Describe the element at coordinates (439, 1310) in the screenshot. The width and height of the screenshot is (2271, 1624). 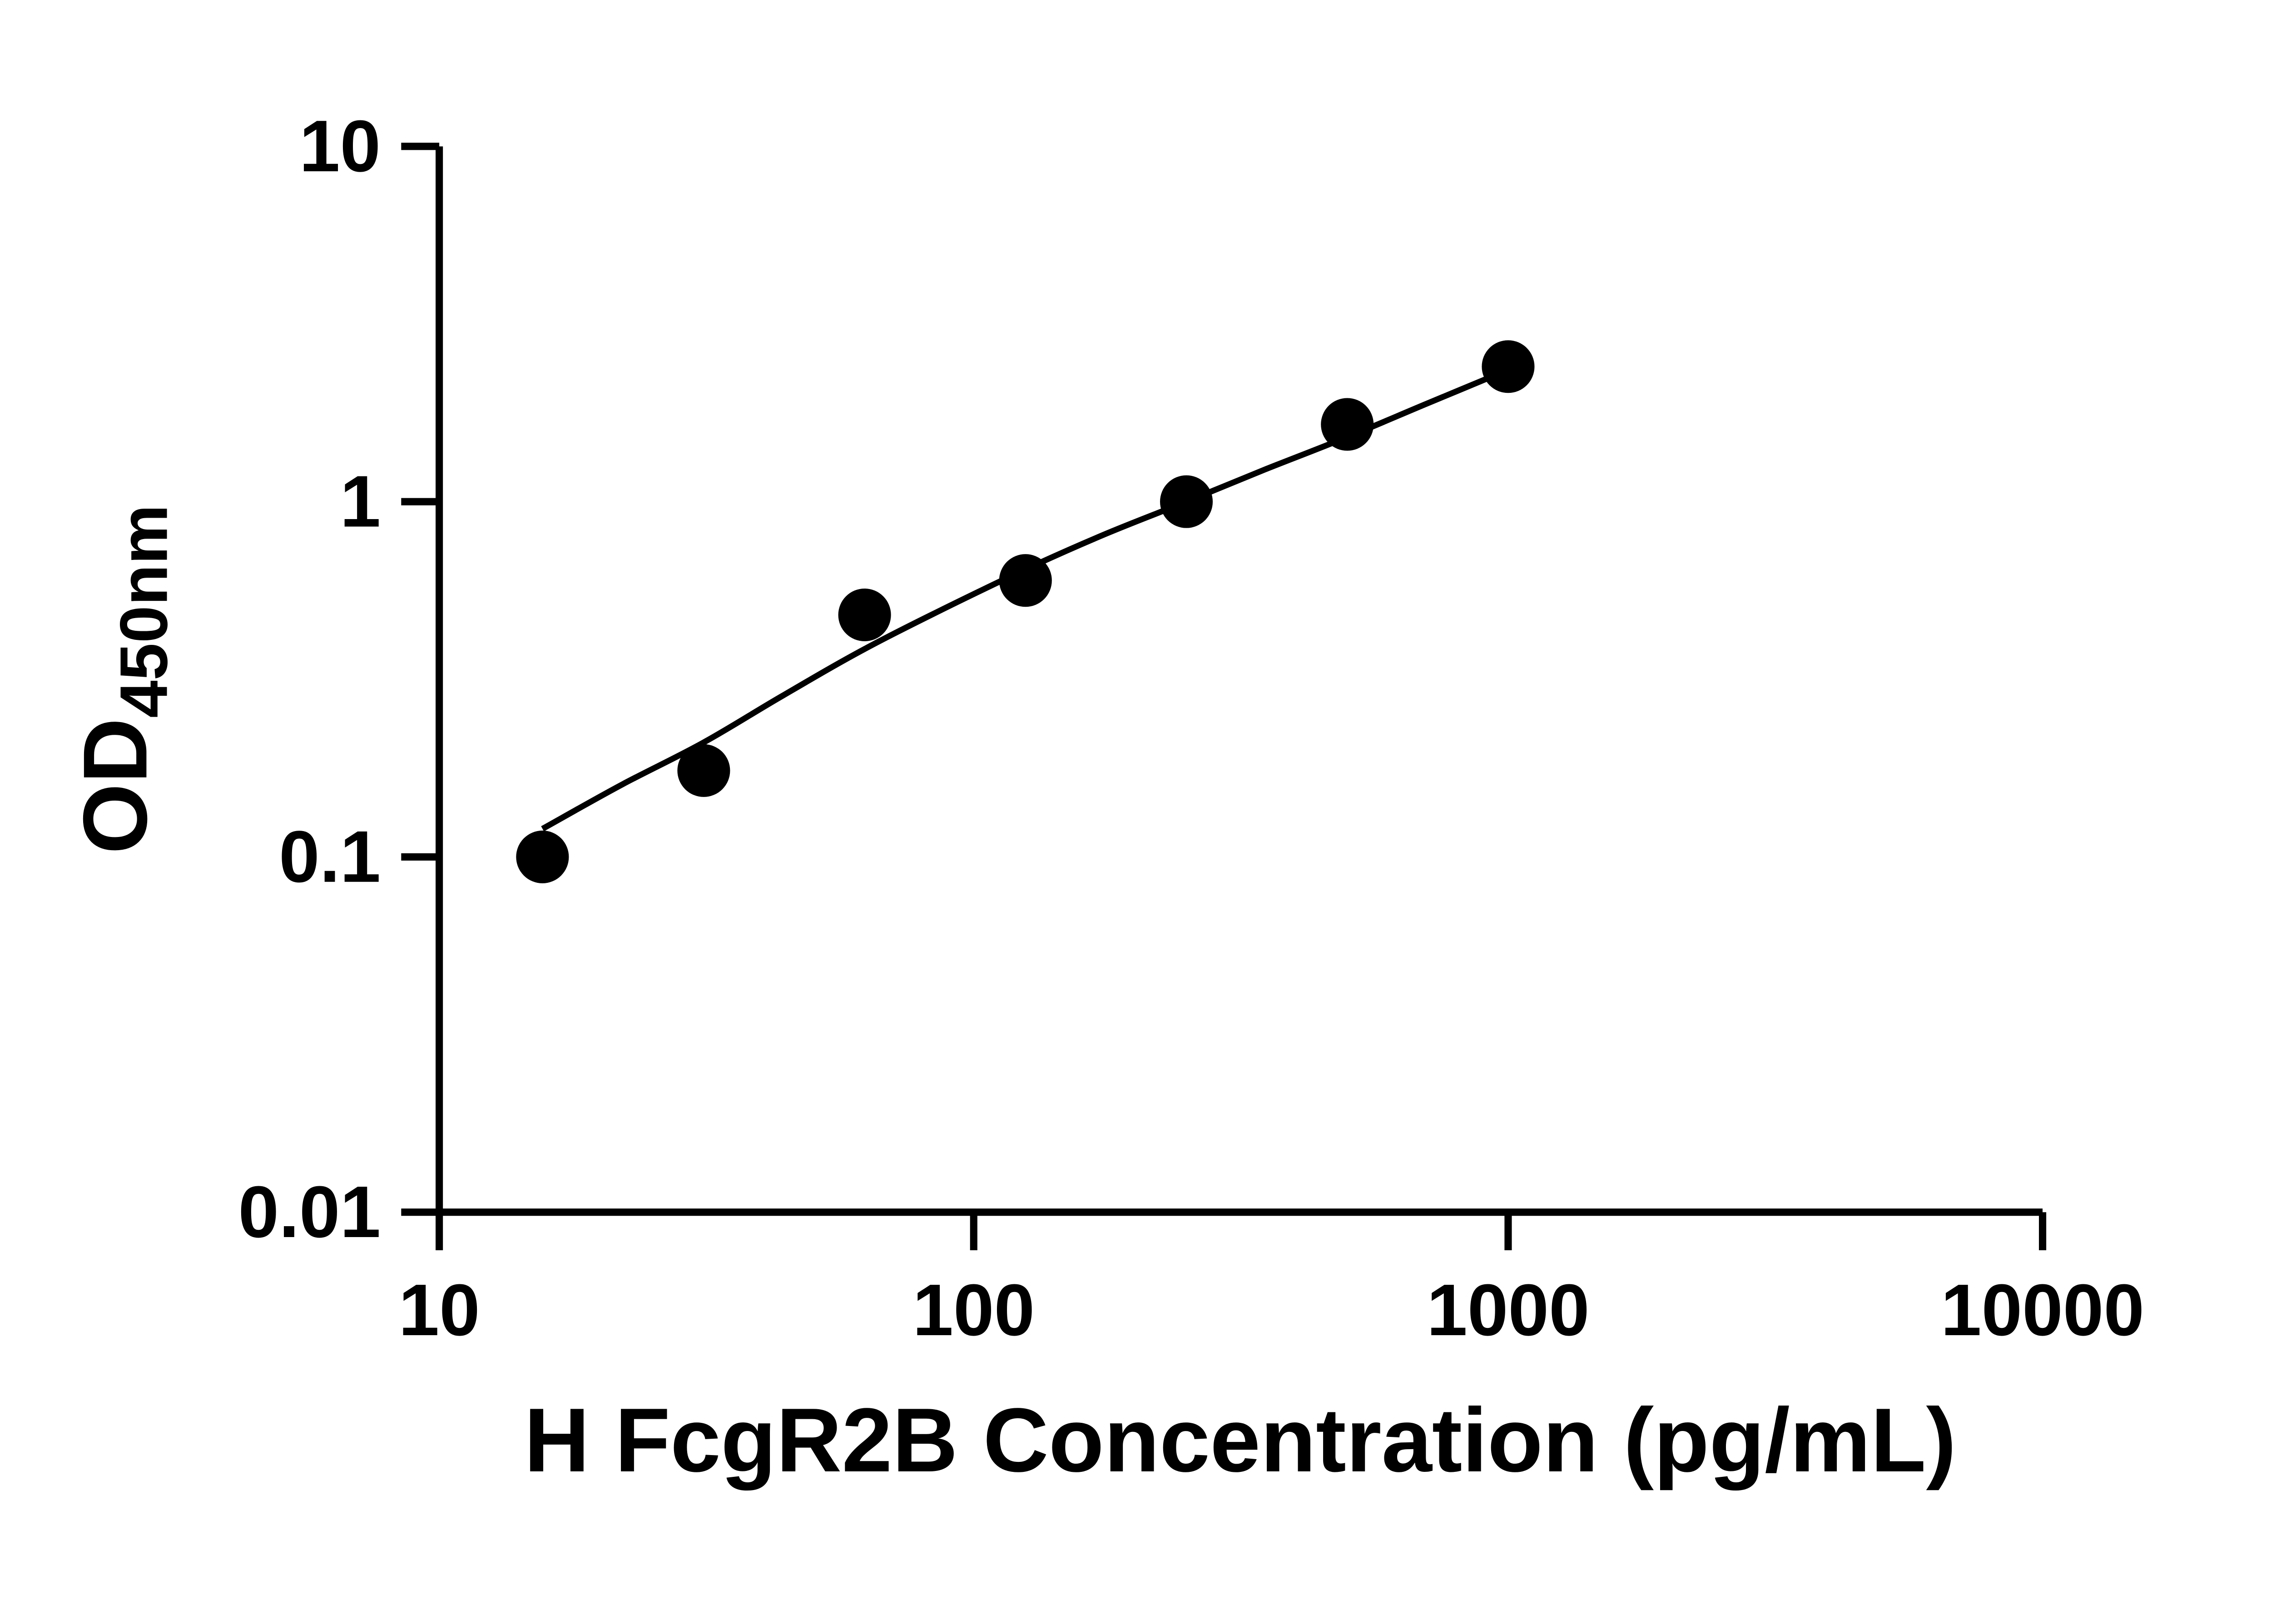
I see `x-tick-label: 10` at that location.